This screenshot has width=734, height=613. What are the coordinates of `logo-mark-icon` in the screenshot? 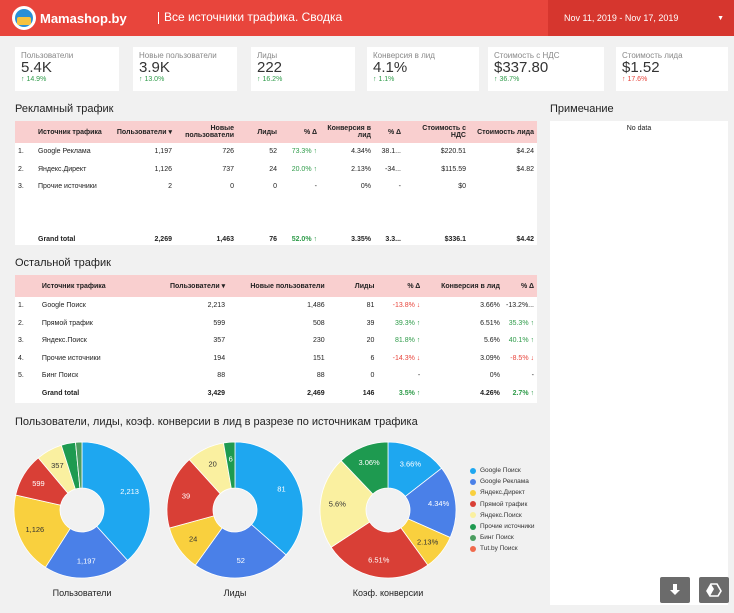 It's located at (24, 18).